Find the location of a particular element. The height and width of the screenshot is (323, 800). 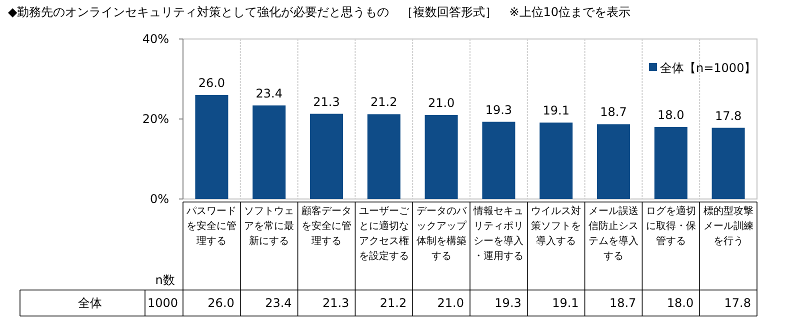

data-label: 17.8 is located at coordinates (737, 303).